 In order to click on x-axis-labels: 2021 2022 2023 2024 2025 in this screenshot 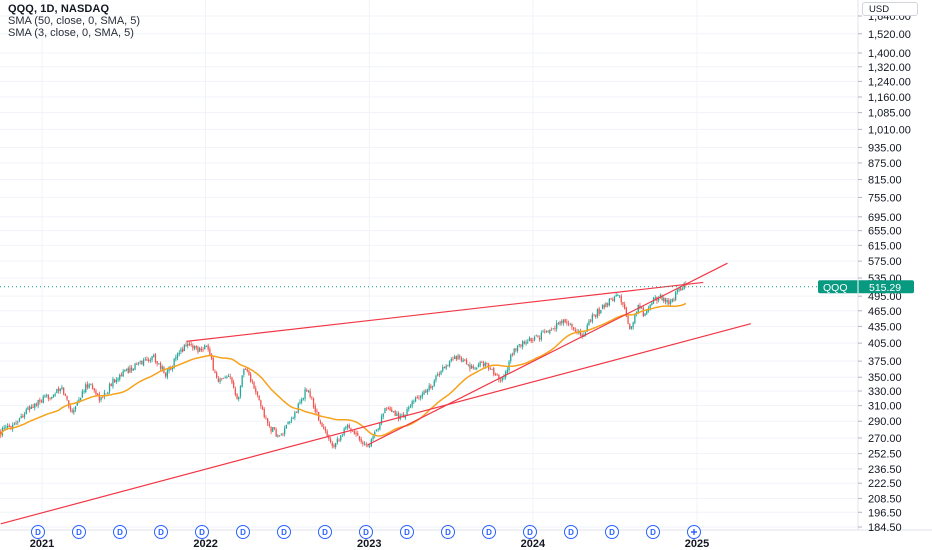, I will do `click(369, 544)`.